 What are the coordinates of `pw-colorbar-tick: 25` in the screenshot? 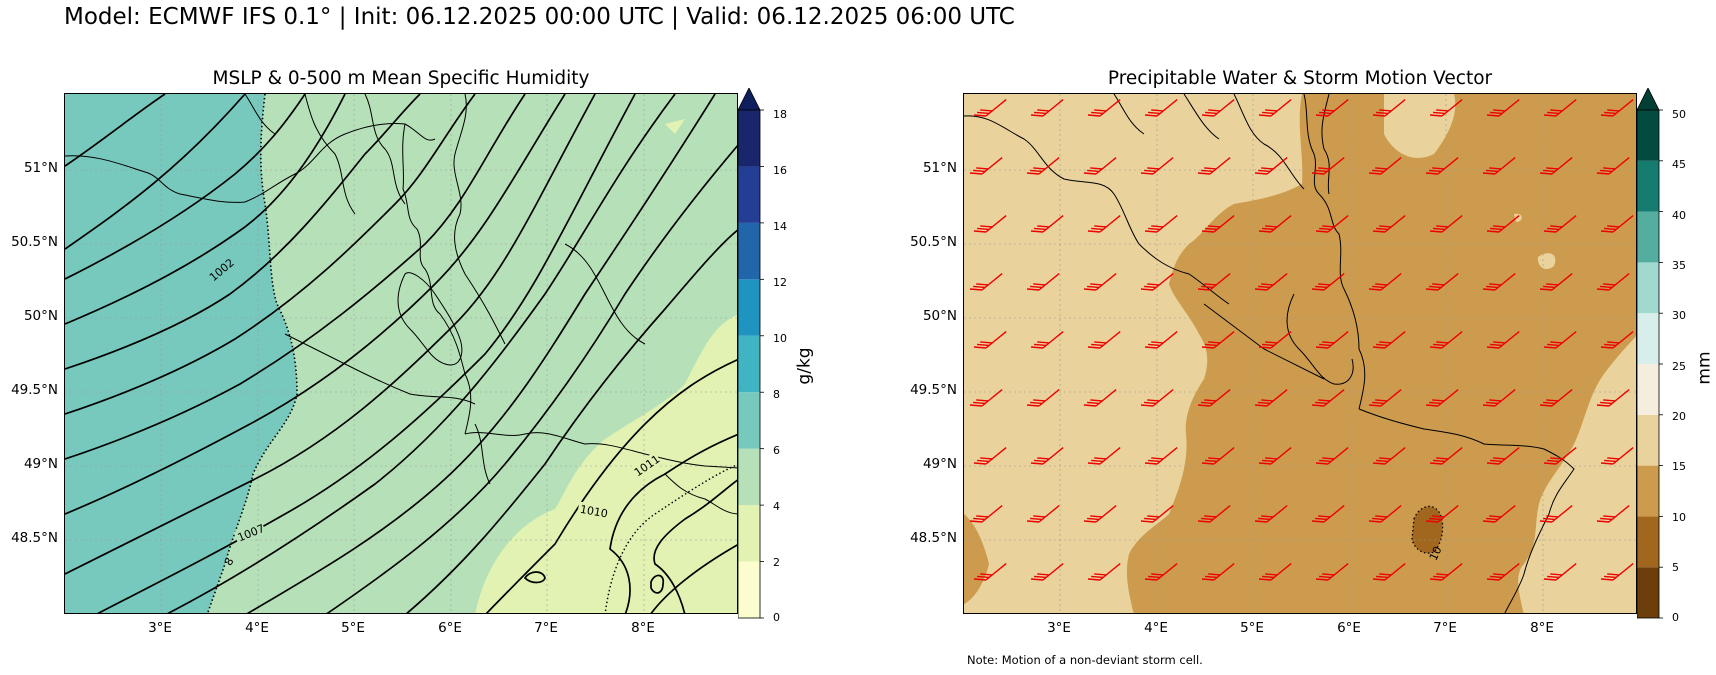 It's located at (1679, 366).